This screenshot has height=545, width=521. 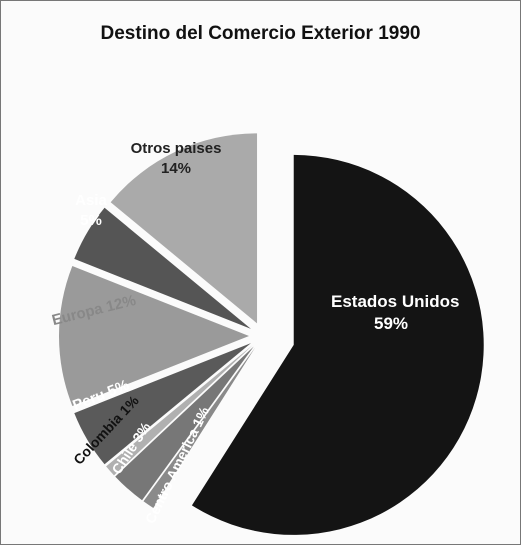 I want to click on slice-label: Asia 5%, so click(x=91, y=210).